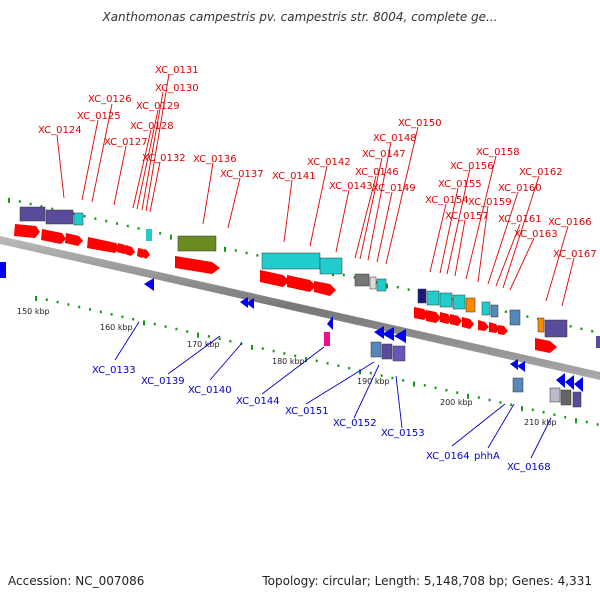 The width and height of the screenshot is (600, 600). What do you see at coordinates (152, 126) in the screenshot?
I see `gene-label: XC_0128` at bounding box center [152, 126].